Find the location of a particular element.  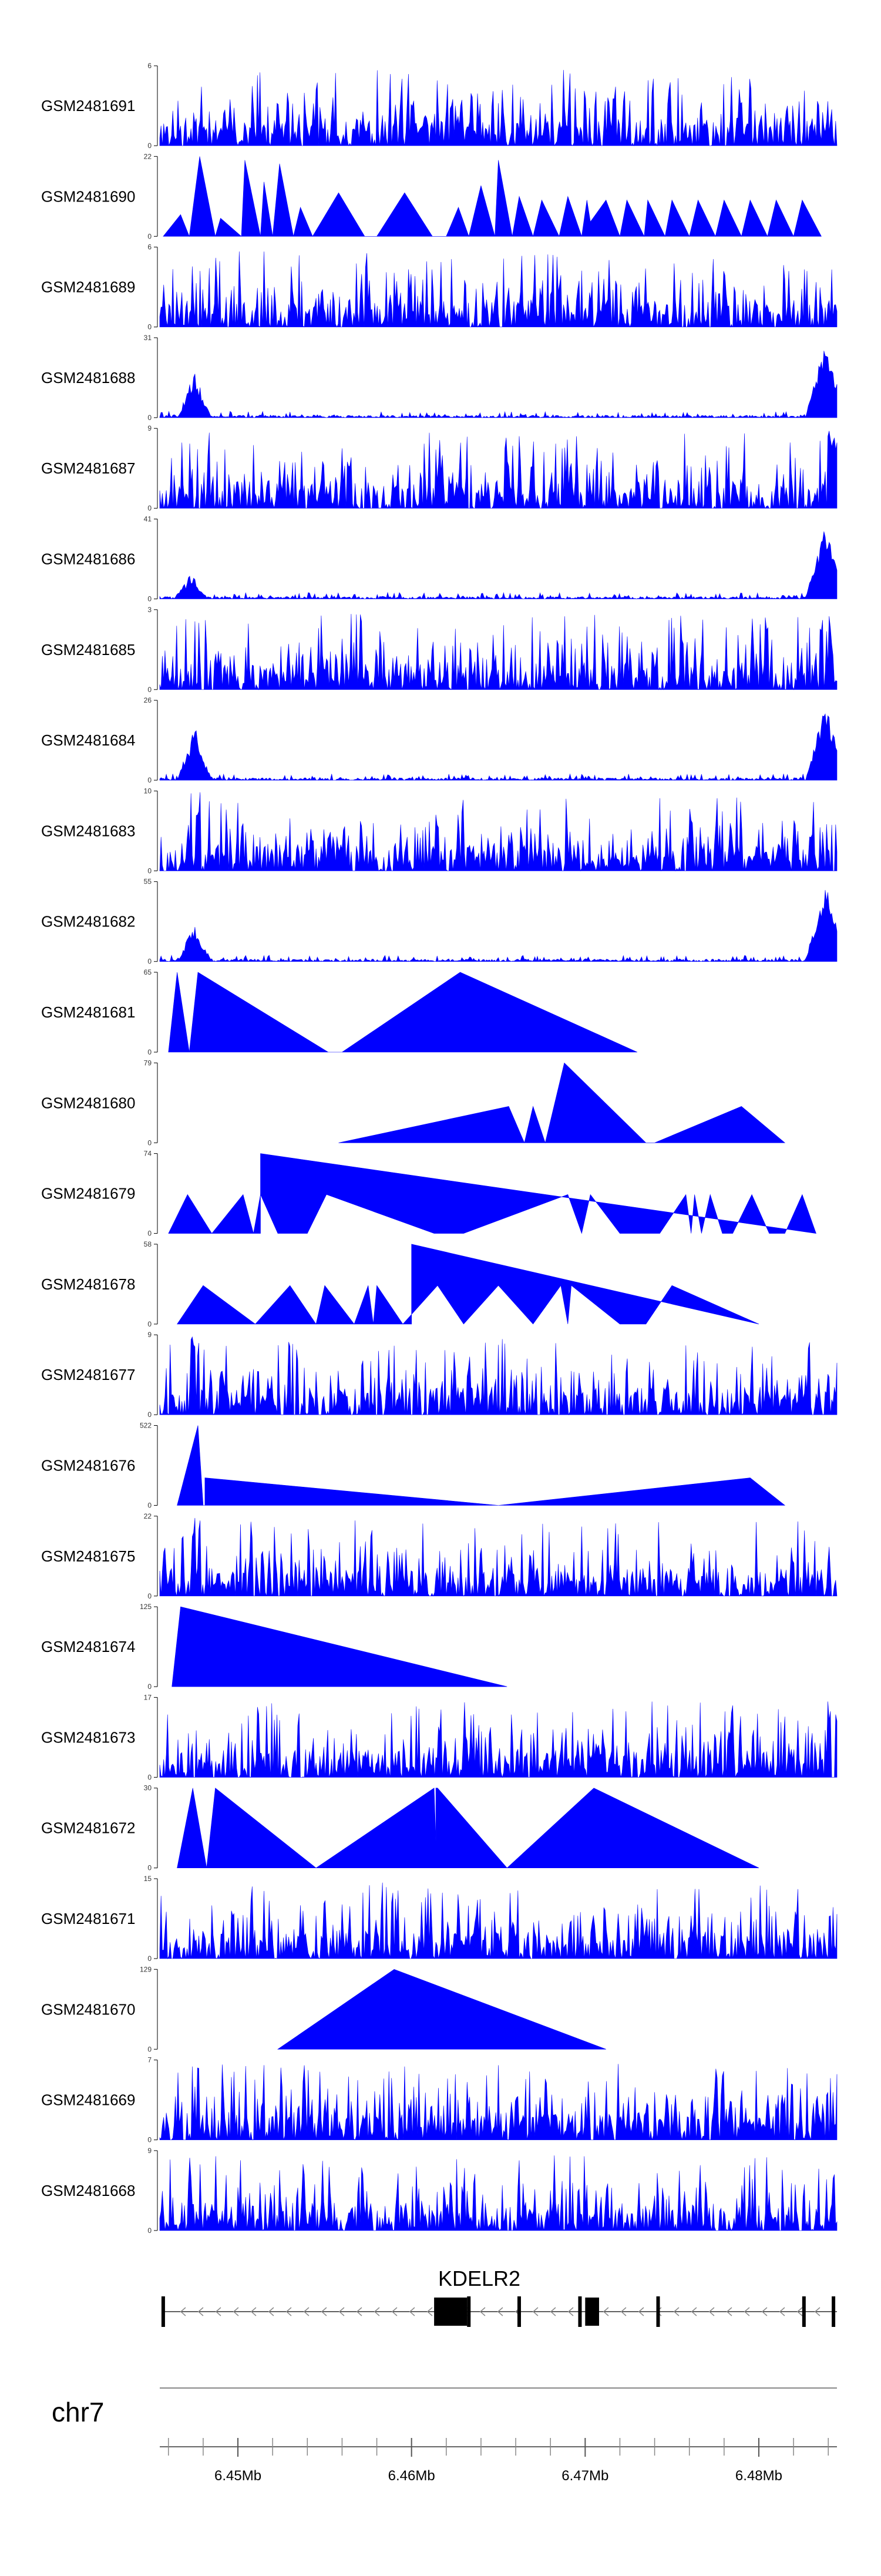

track-GSM2481678: GSM2481678 58 0 is located at coordinates (400, 1284).